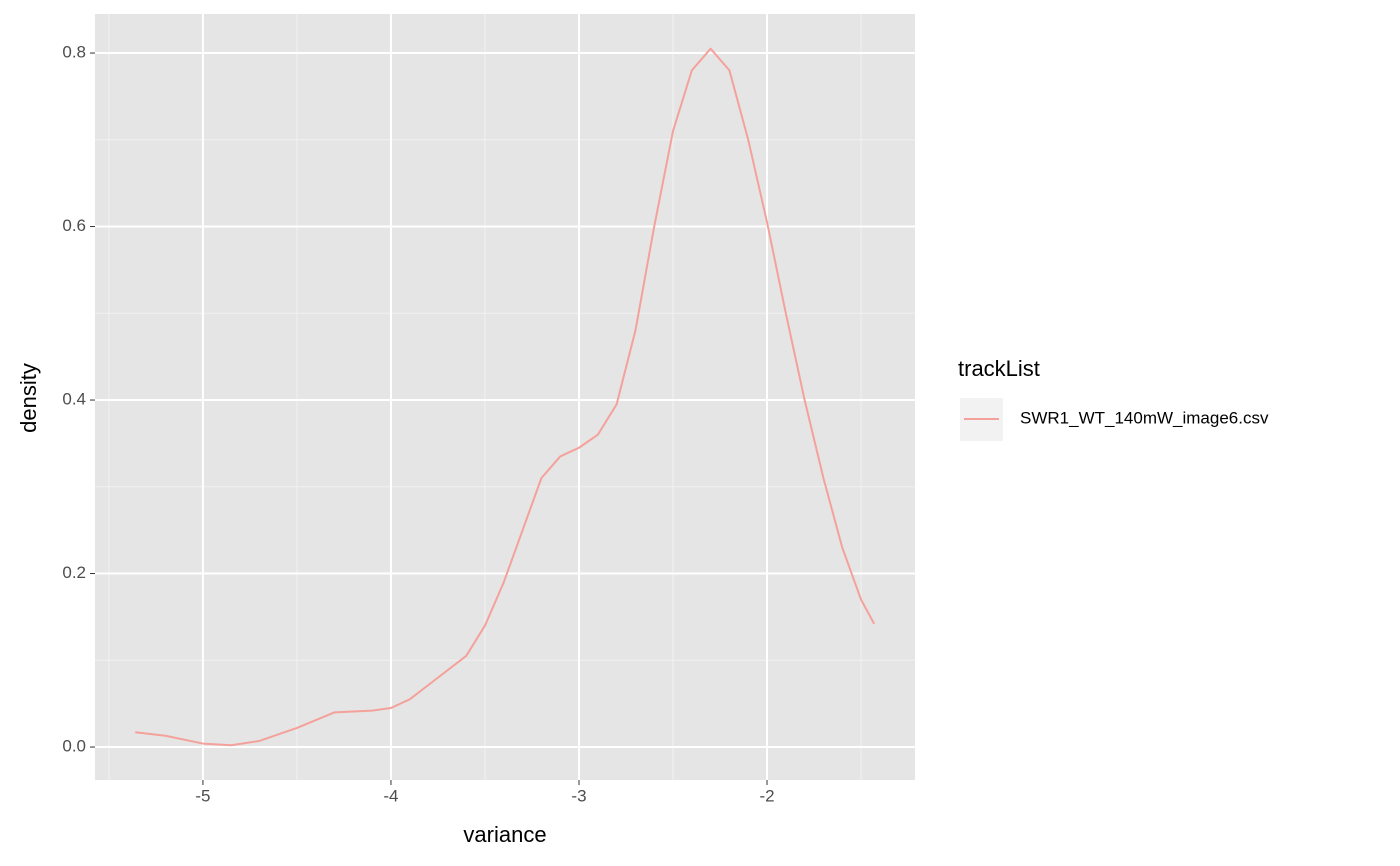  I want to click on legend-title: trackList, so click(999, 368).